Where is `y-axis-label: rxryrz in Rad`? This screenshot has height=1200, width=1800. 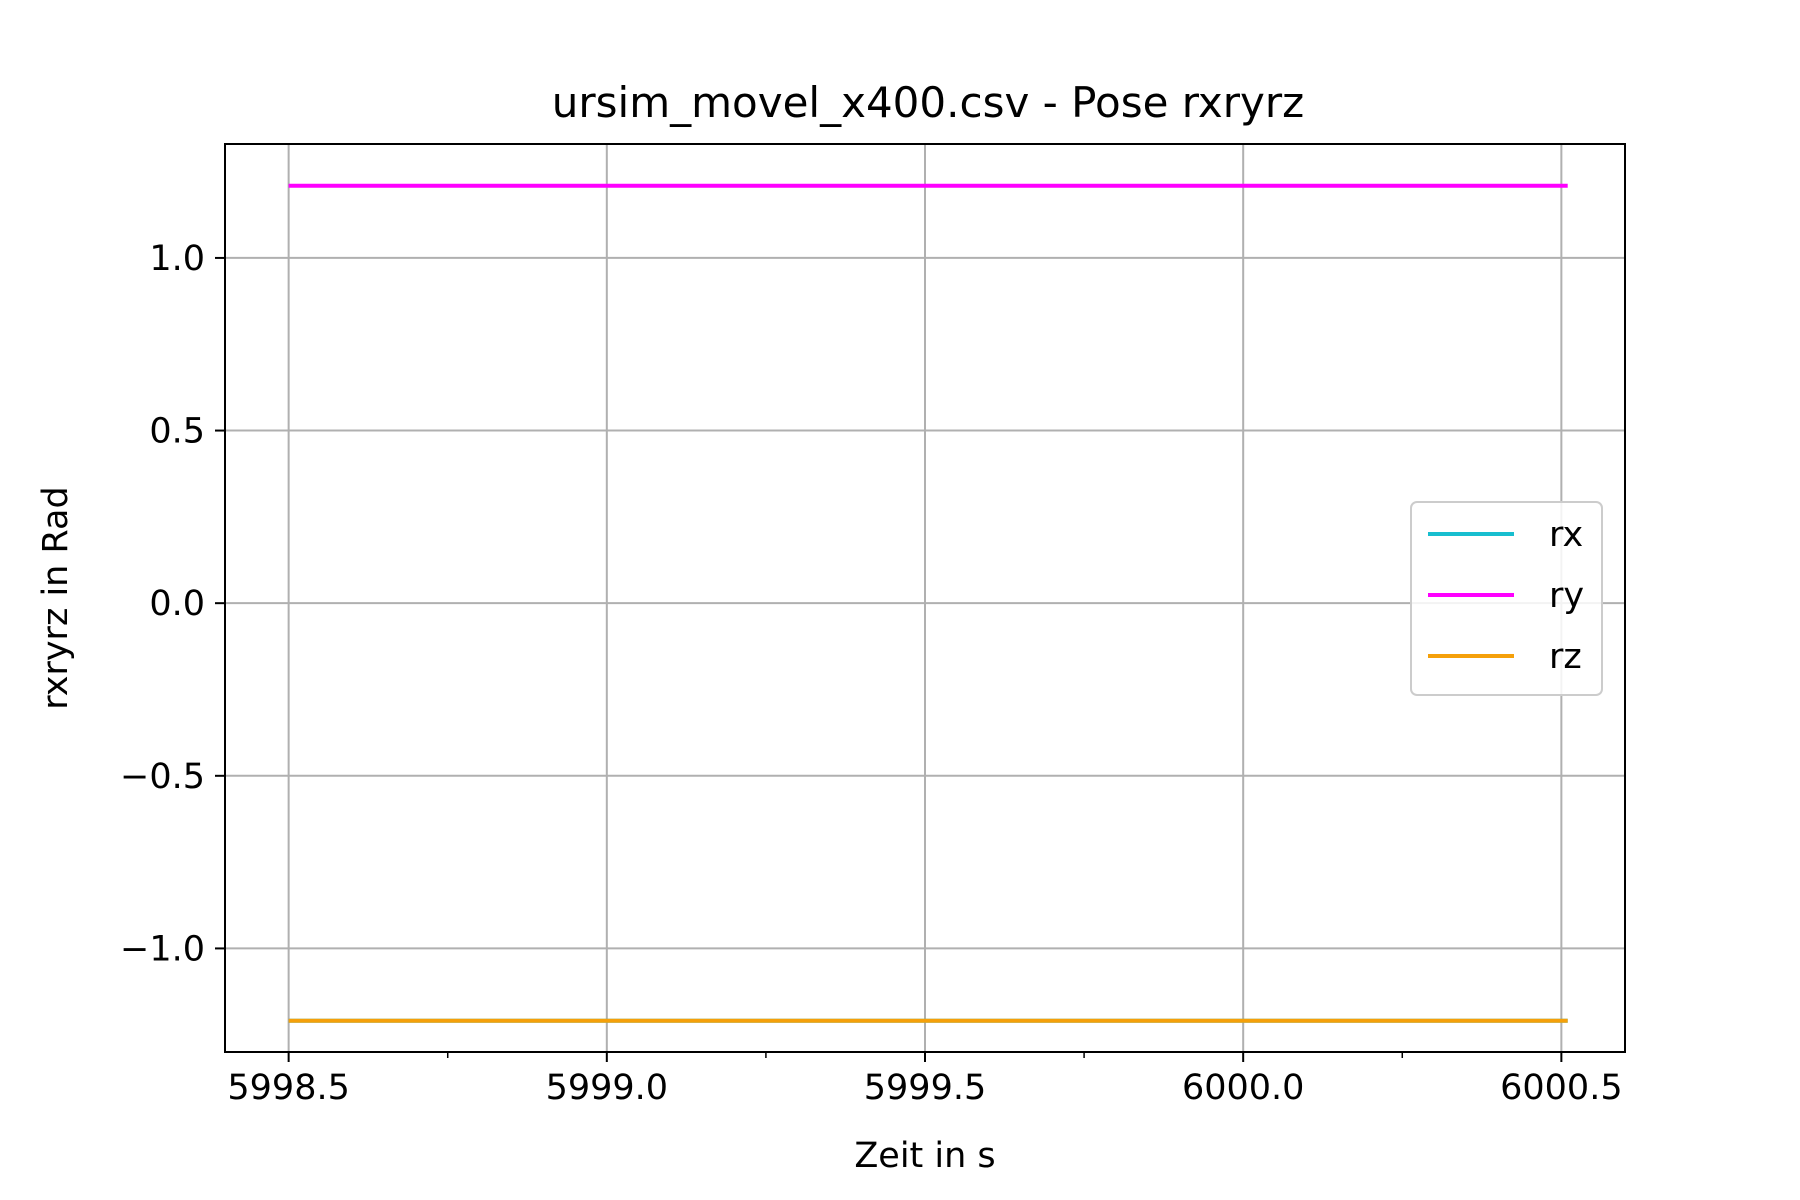 y-axis-label: rxryrz in Rad is located at coordinates (56, 597).